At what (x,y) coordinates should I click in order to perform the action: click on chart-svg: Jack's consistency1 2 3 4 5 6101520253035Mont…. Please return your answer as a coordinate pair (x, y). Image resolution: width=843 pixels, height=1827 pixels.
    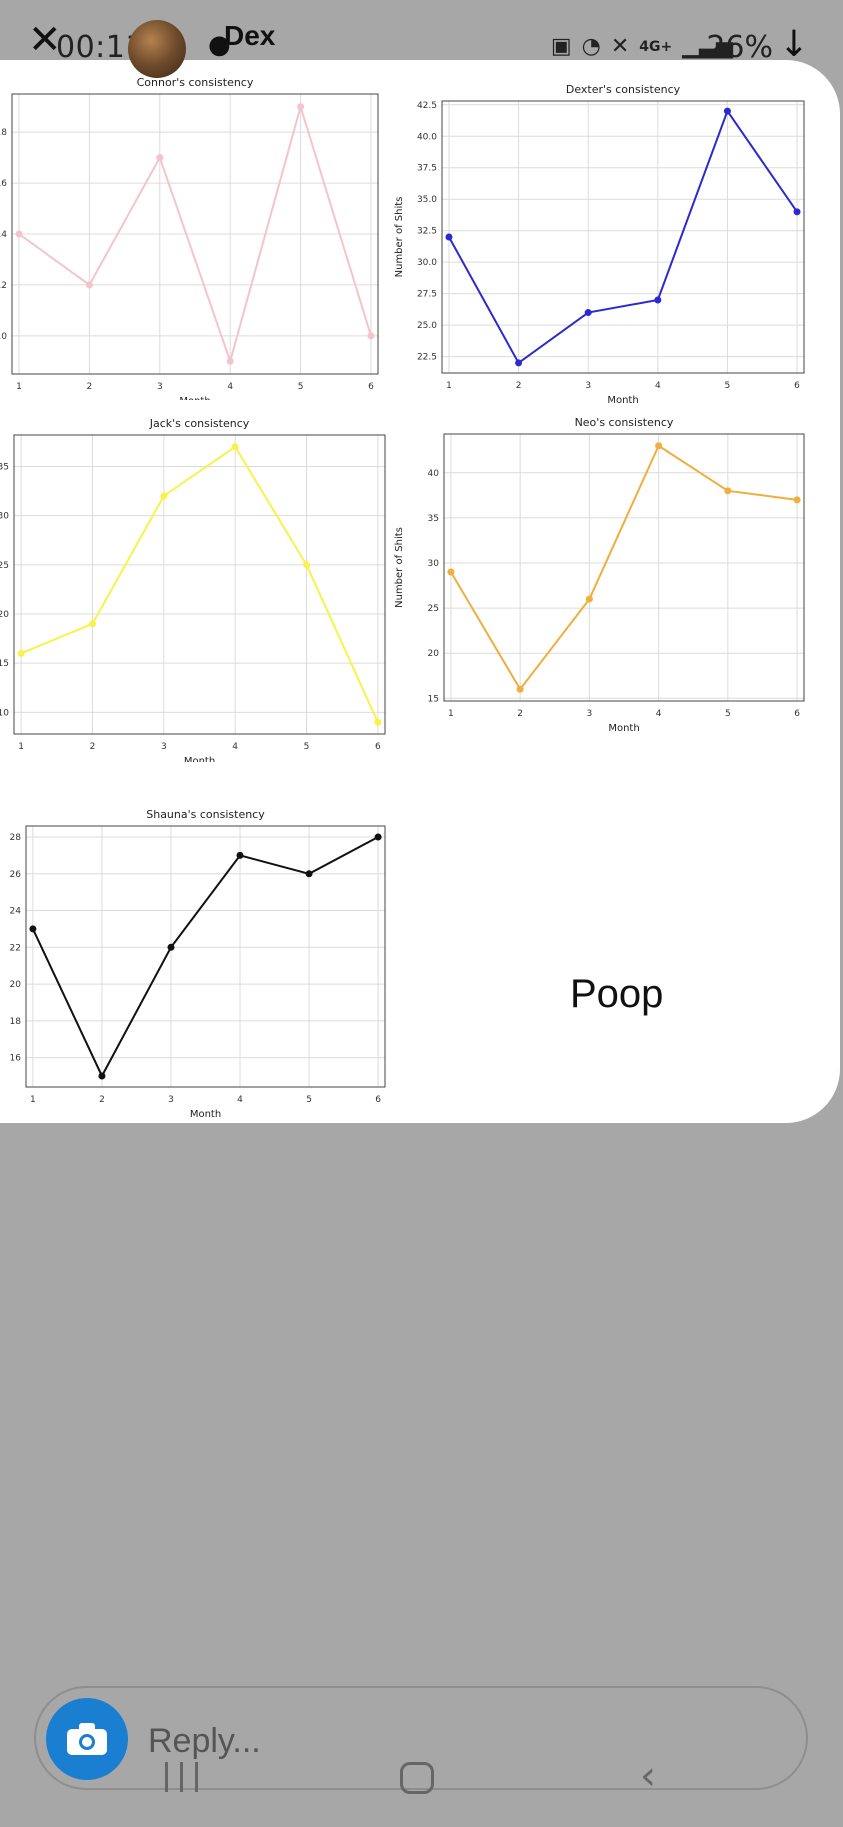
    Looking at the image, I should click on (195, 584).